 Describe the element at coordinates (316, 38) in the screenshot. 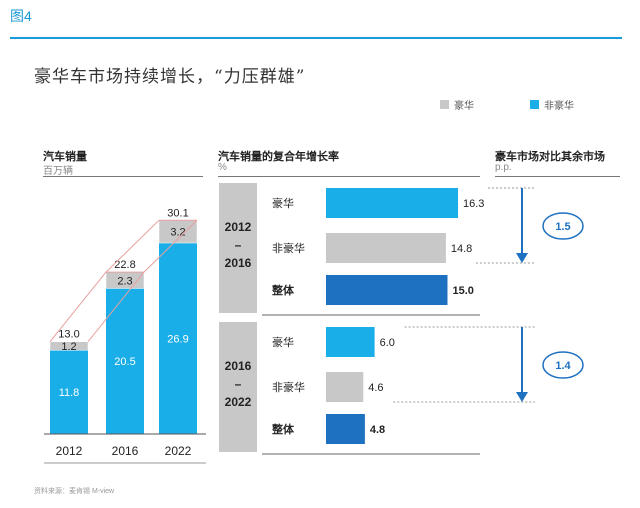

I see `top-rule` at that location.